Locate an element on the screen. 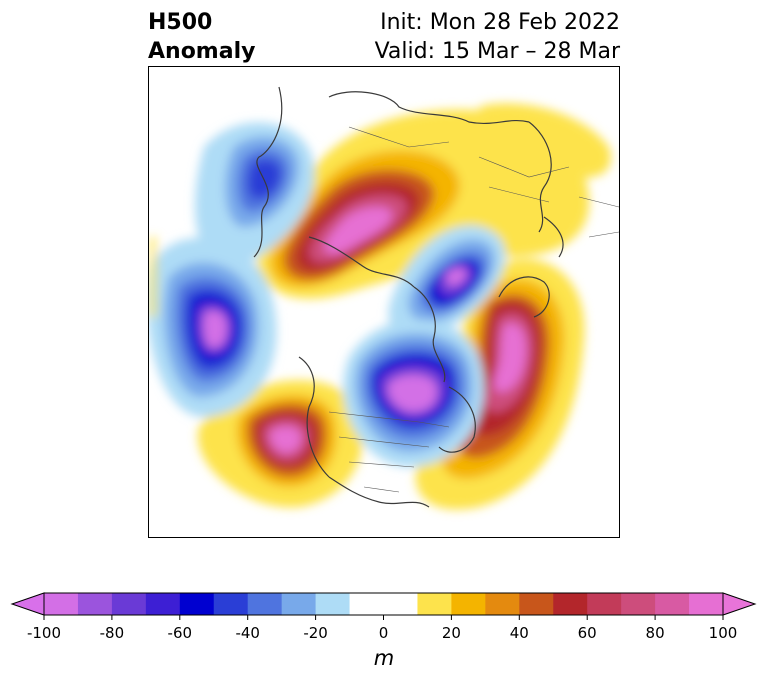  colorbar-extend-low is located at coordinates (27, 604).